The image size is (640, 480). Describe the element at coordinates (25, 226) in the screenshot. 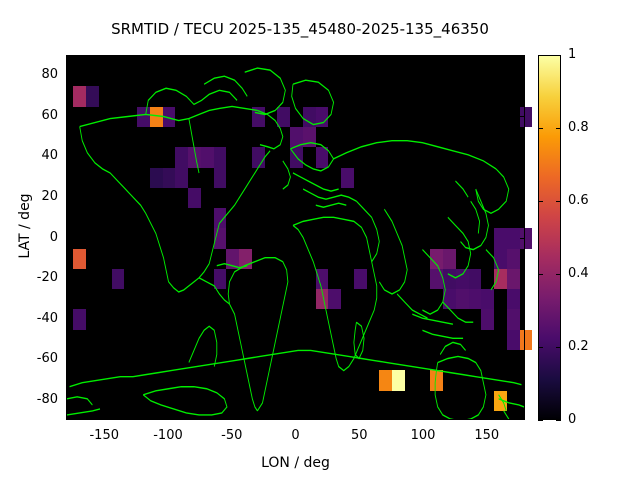

I see `y-axis-title: LAT / deg` at that location.